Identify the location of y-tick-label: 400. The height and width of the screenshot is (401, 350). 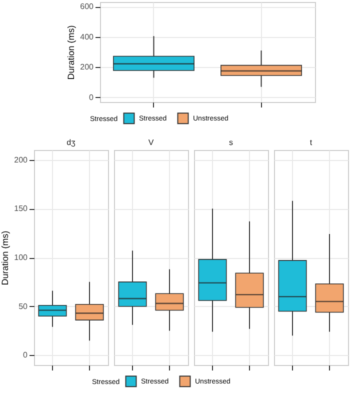
(87, 37).